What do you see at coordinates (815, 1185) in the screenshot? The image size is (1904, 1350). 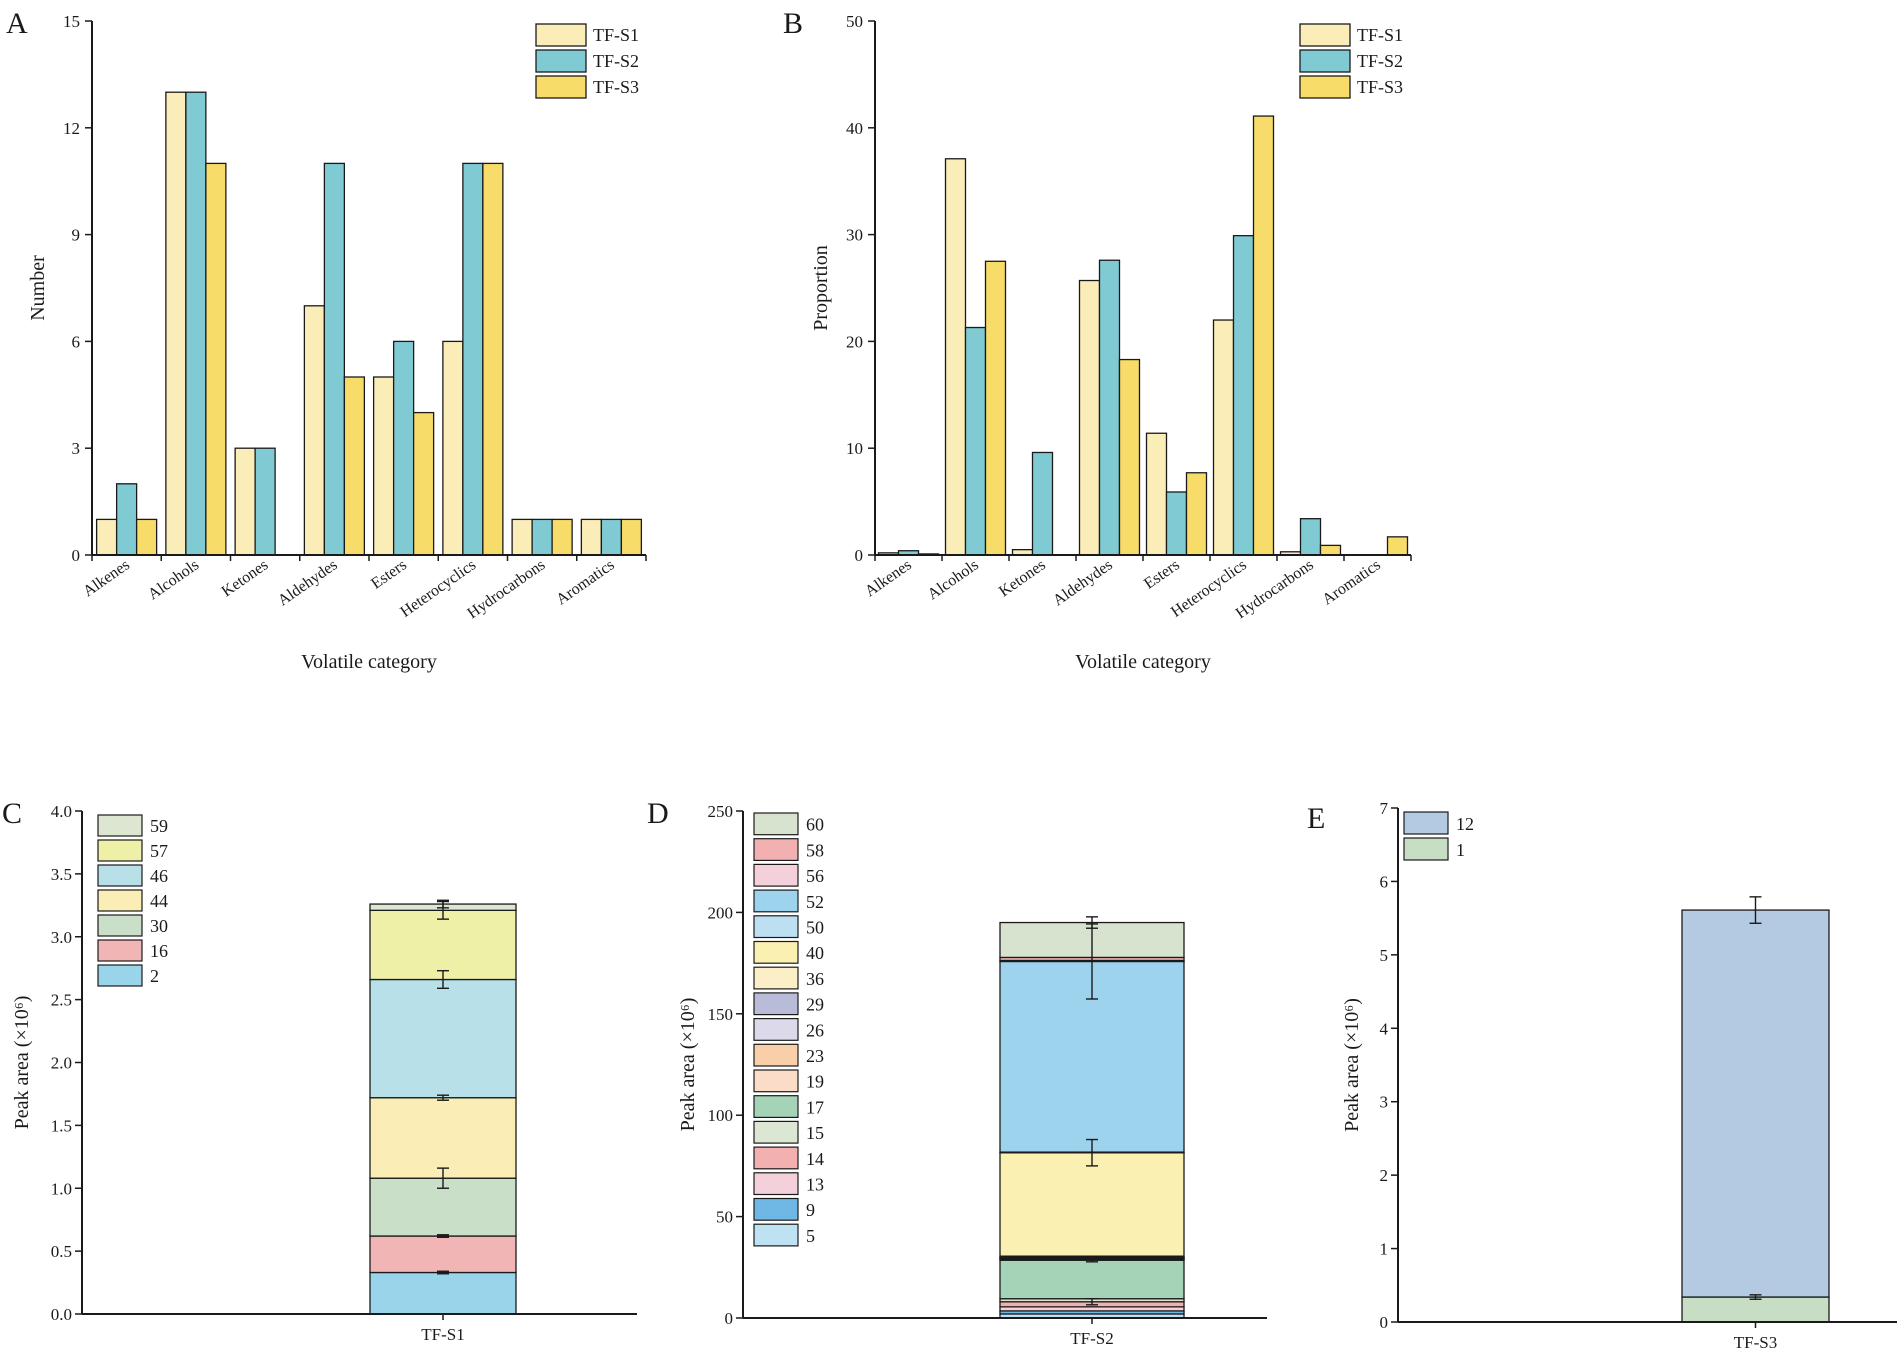 I see `legend-label-13: 13` at bounding box center [815, 1185].